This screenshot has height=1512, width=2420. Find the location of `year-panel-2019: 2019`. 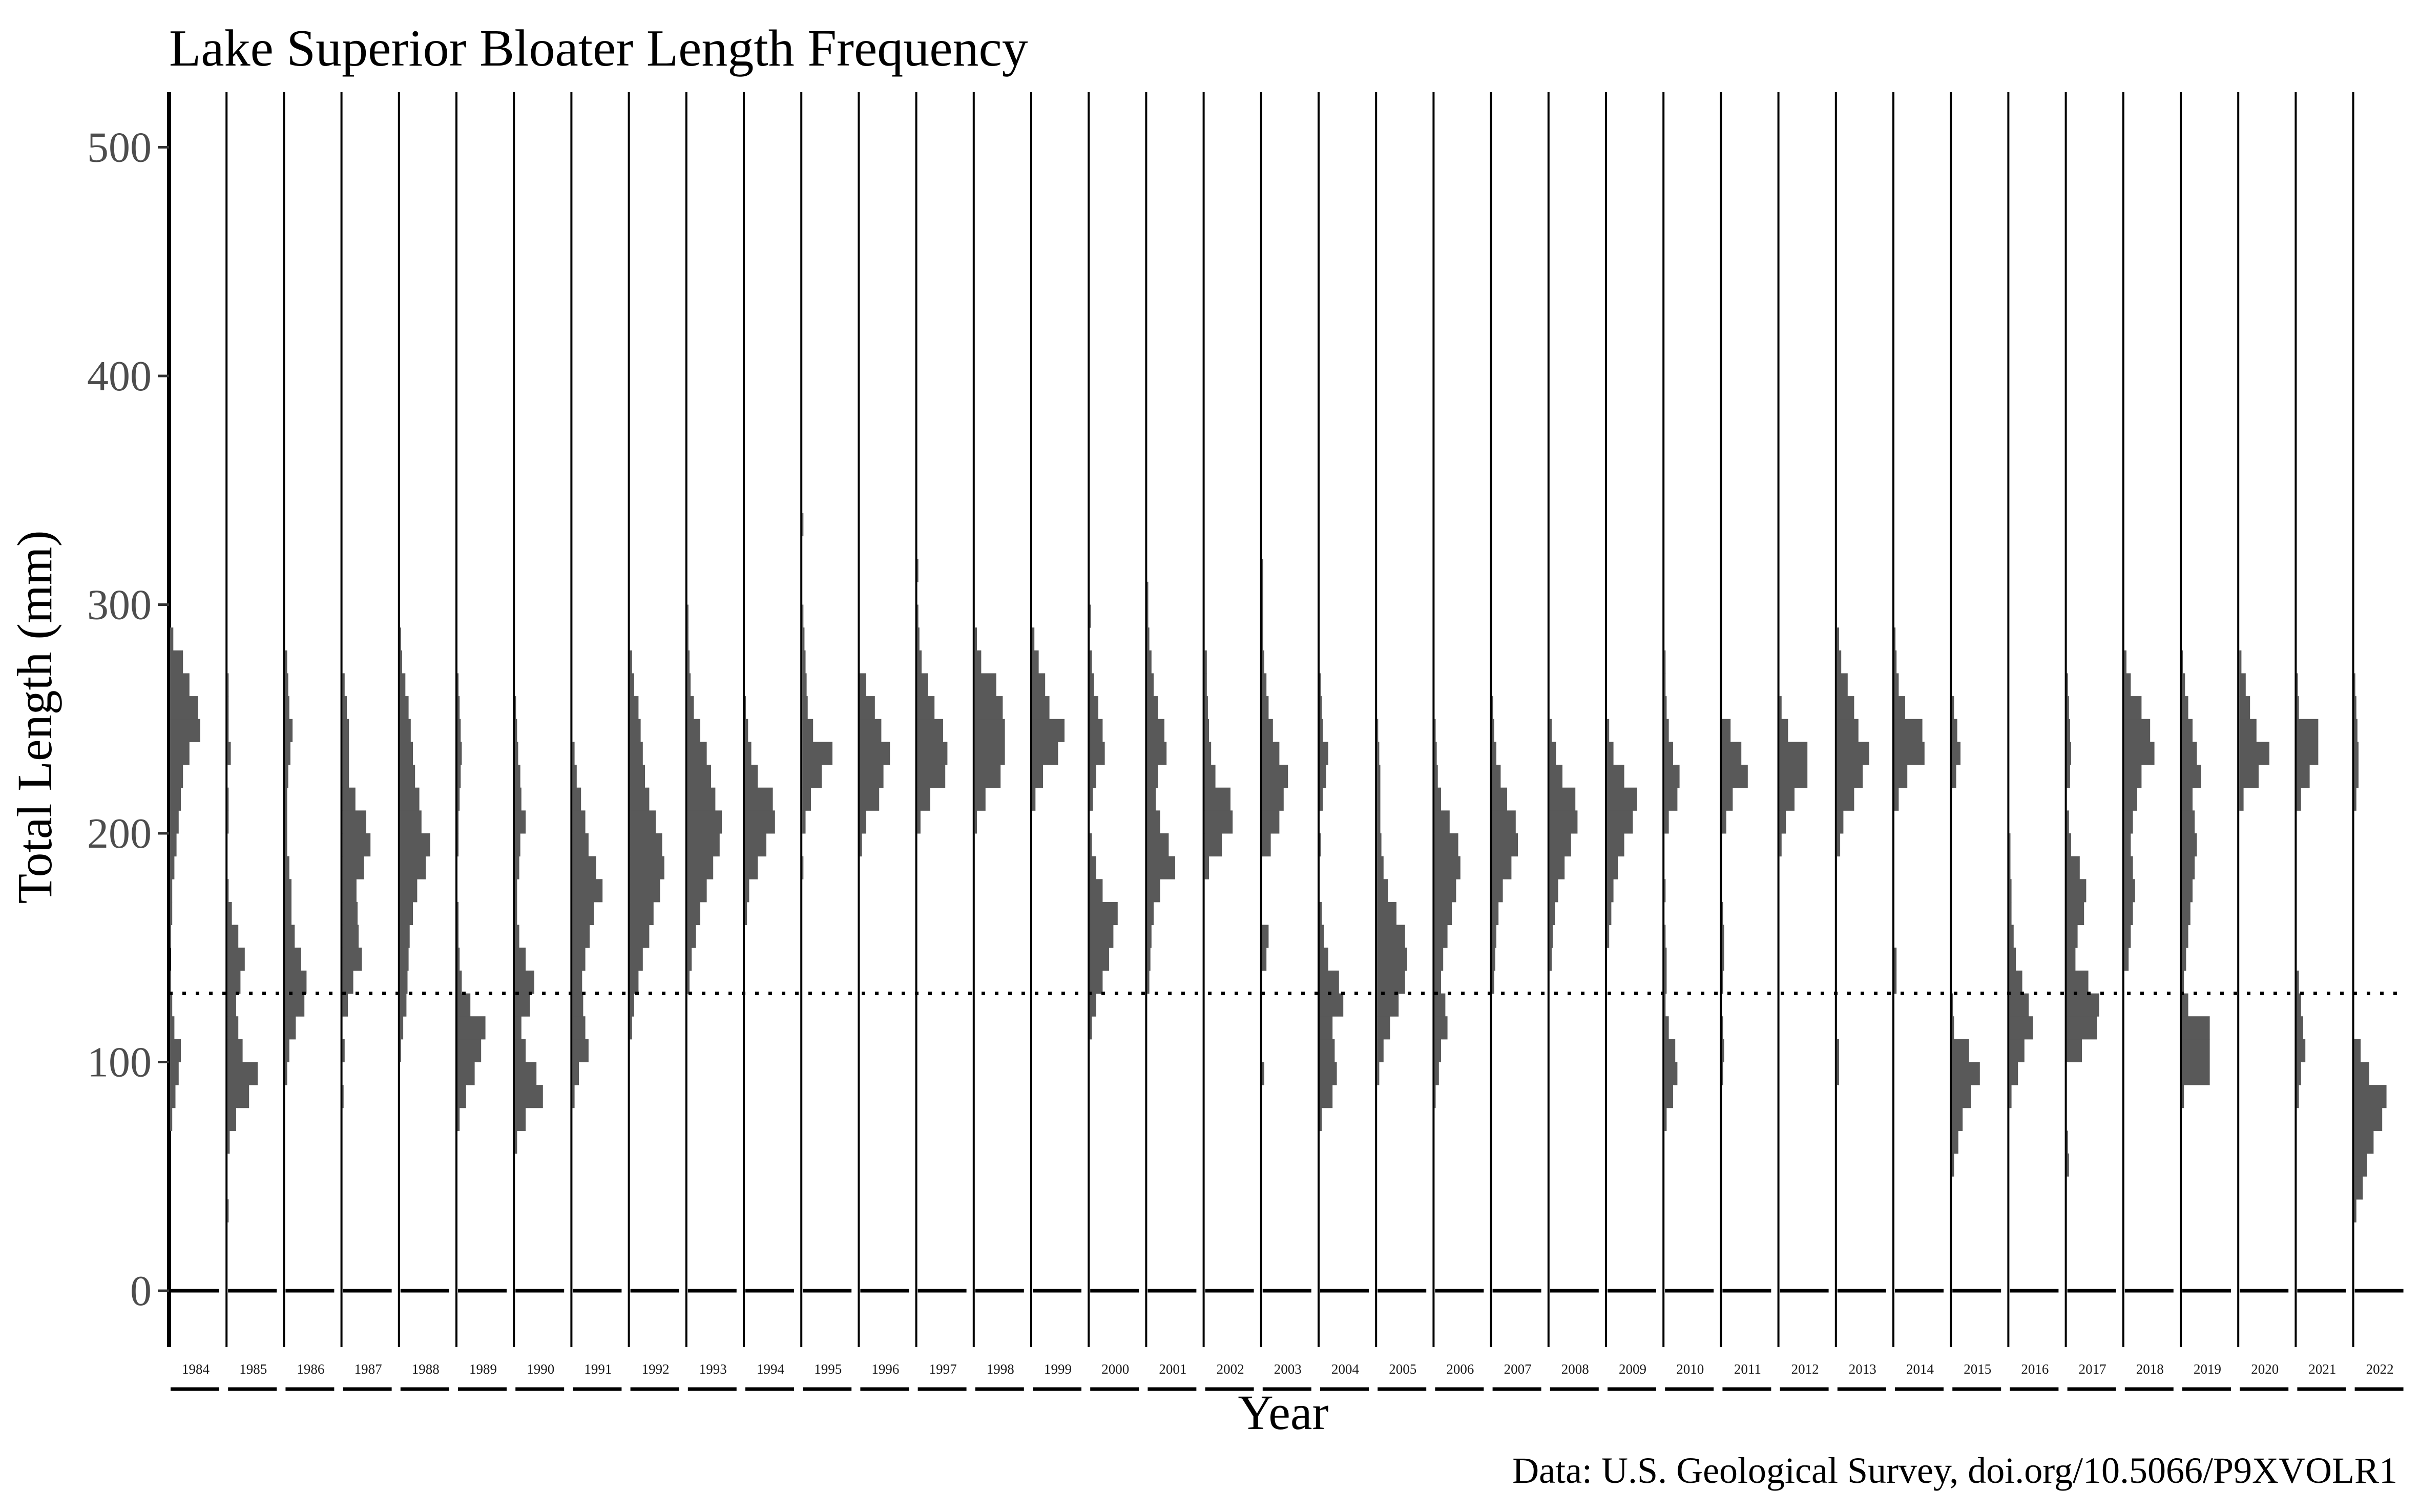

year-panel-2019: 2019 is located at coordinates (2205, 741).